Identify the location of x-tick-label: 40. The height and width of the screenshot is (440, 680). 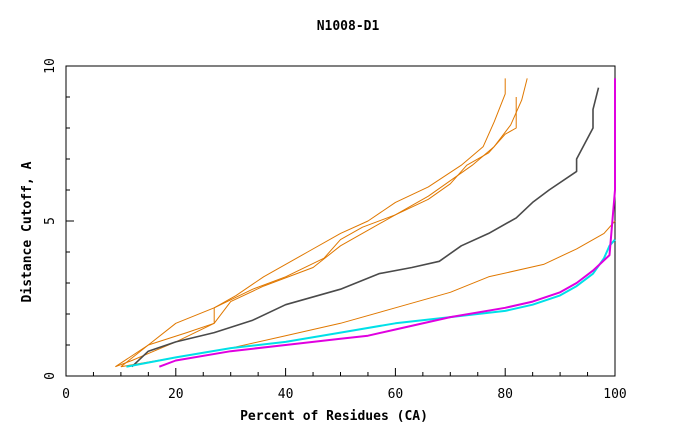
(286, 394).